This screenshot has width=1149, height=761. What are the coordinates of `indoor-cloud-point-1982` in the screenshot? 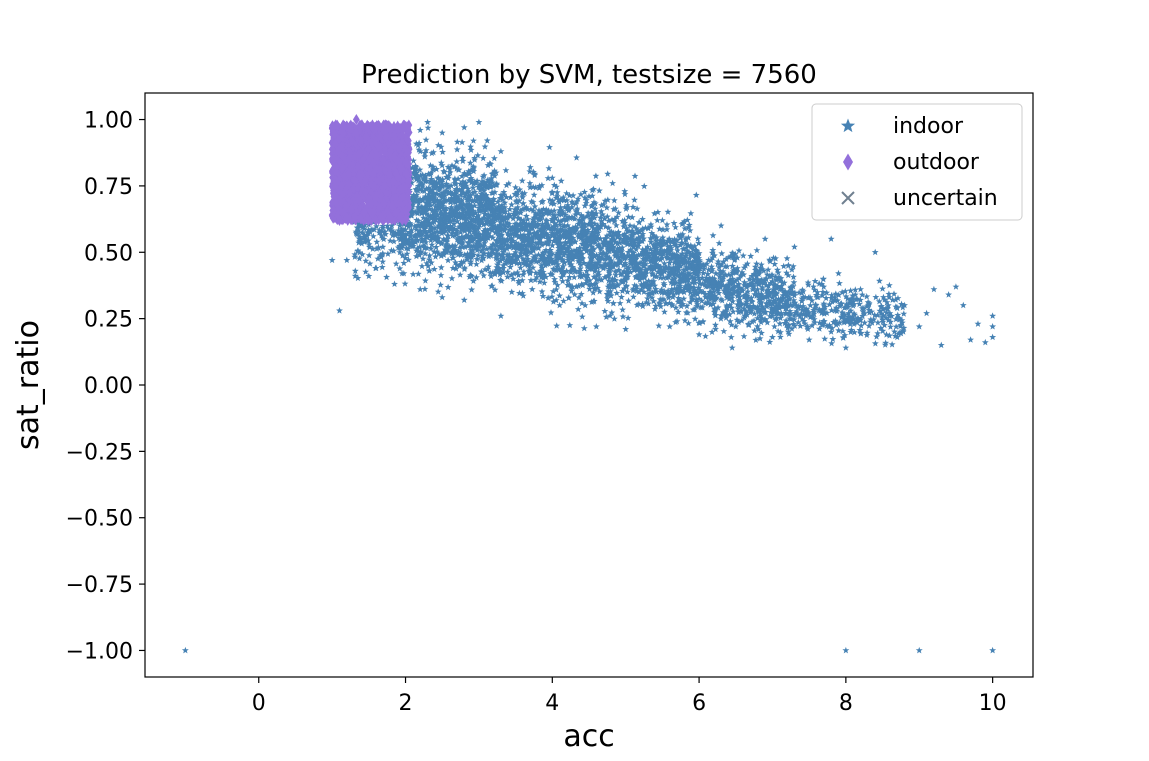 It's located at (539, 210).